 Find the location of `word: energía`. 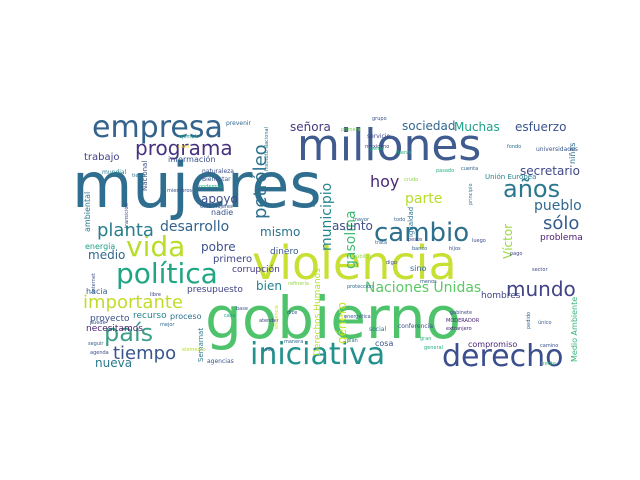

word: energía is located at coordinates (100, 246).